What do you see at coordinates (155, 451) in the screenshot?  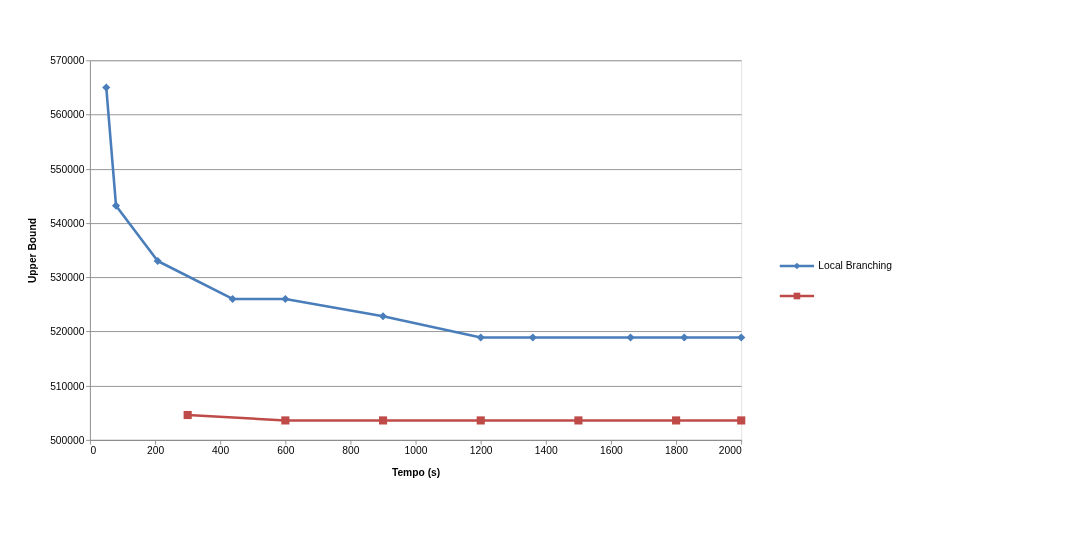 I see `x-tick-label: 200` at bounding box center [155, 451].